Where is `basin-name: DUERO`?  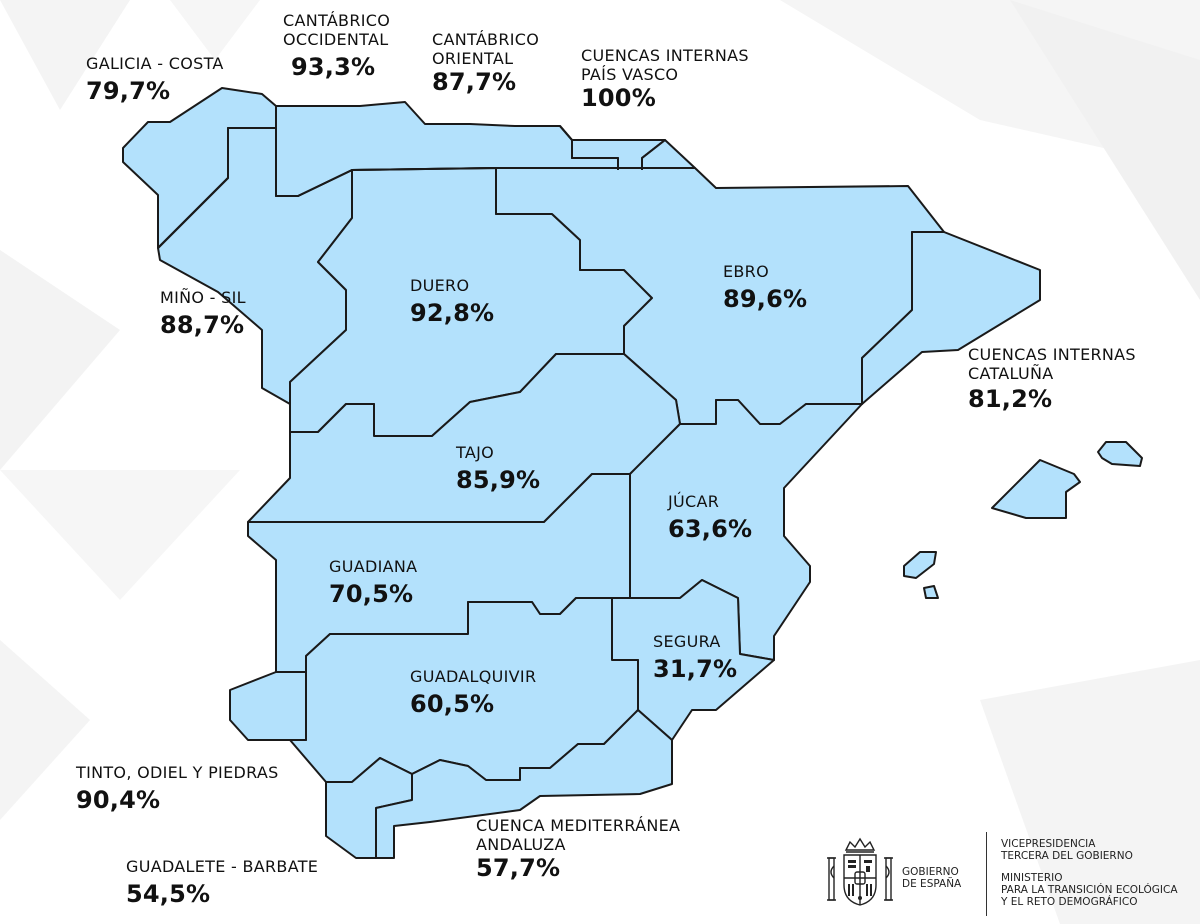
basin-name: DUERO is located at coordinates (440, 285).